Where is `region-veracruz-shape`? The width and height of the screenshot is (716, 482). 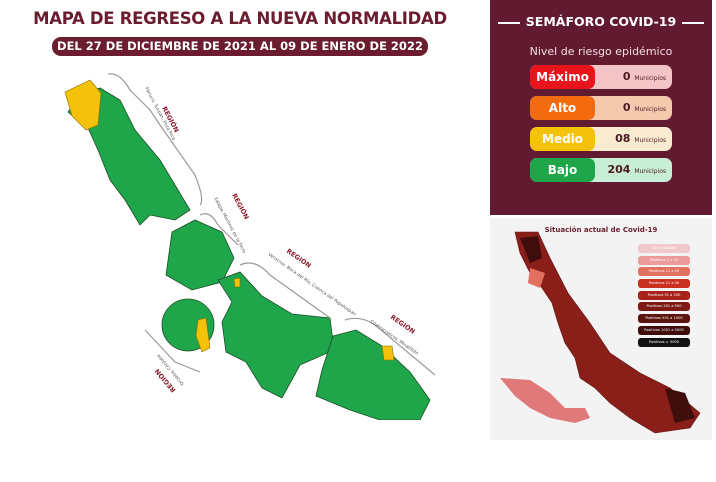
region-veracruz-shape is located at coordinates (276, 335).